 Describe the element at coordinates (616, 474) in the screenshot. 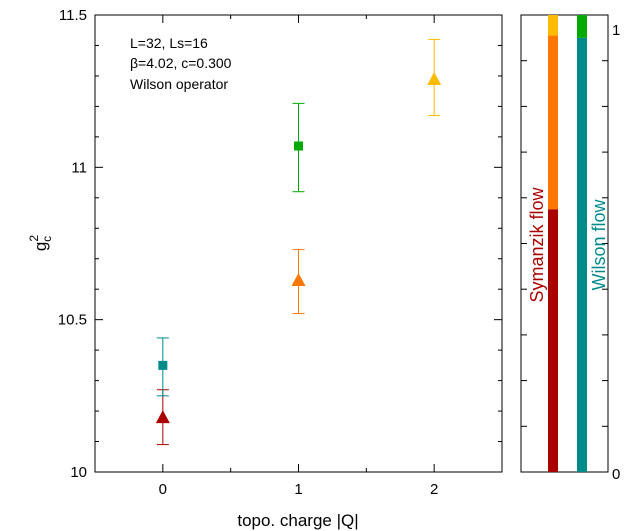

I see `side-tick-bottom: 0` at that location.